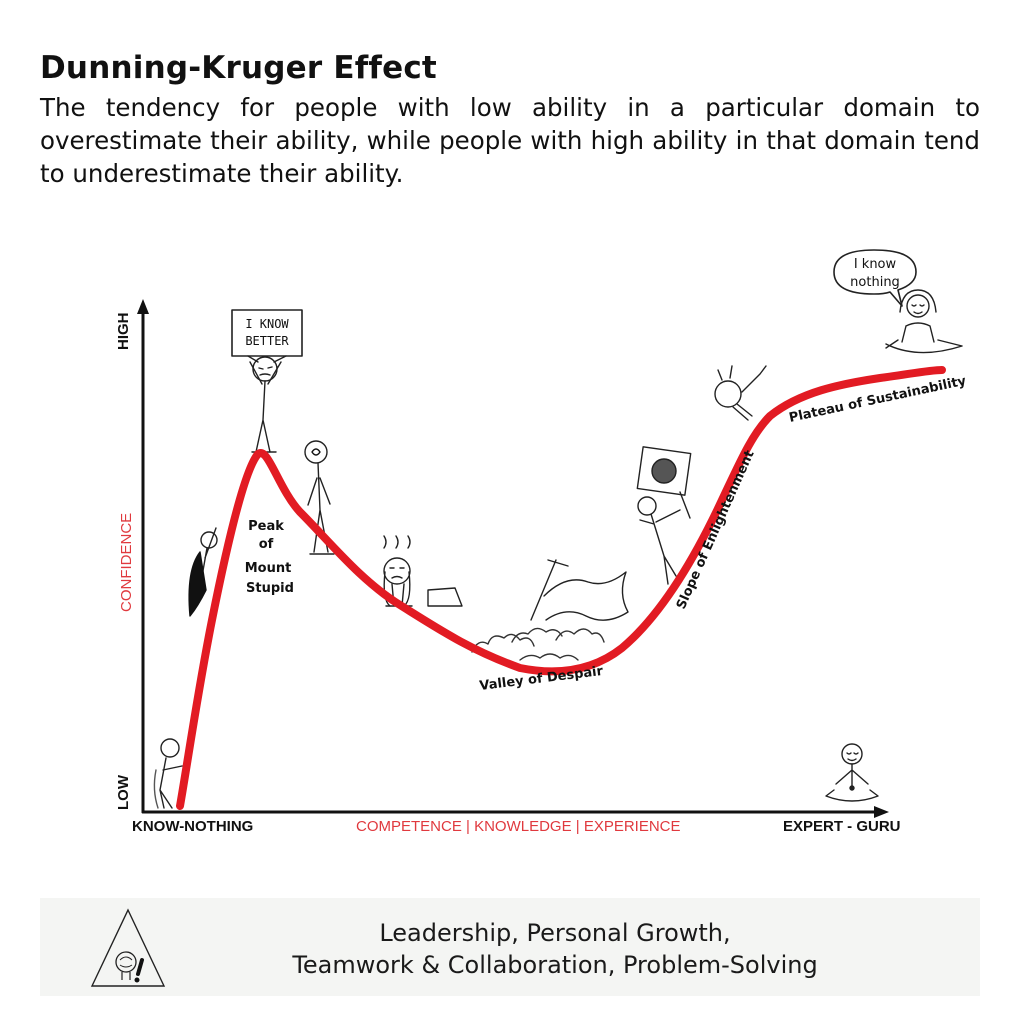 This screenshot has height=1024, width=1018. Describe the element at coordinates (319, 497) in the screenshot. I see `dizzy-figure` at that location.